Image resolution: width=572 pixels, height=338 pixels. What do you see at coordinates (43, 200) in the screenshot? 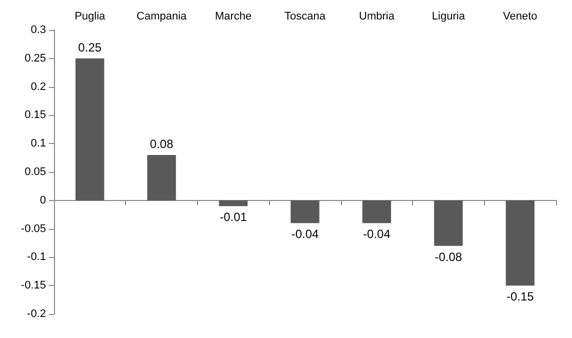
I see `y-tick-label: 0` at bounding box center [43, 200].